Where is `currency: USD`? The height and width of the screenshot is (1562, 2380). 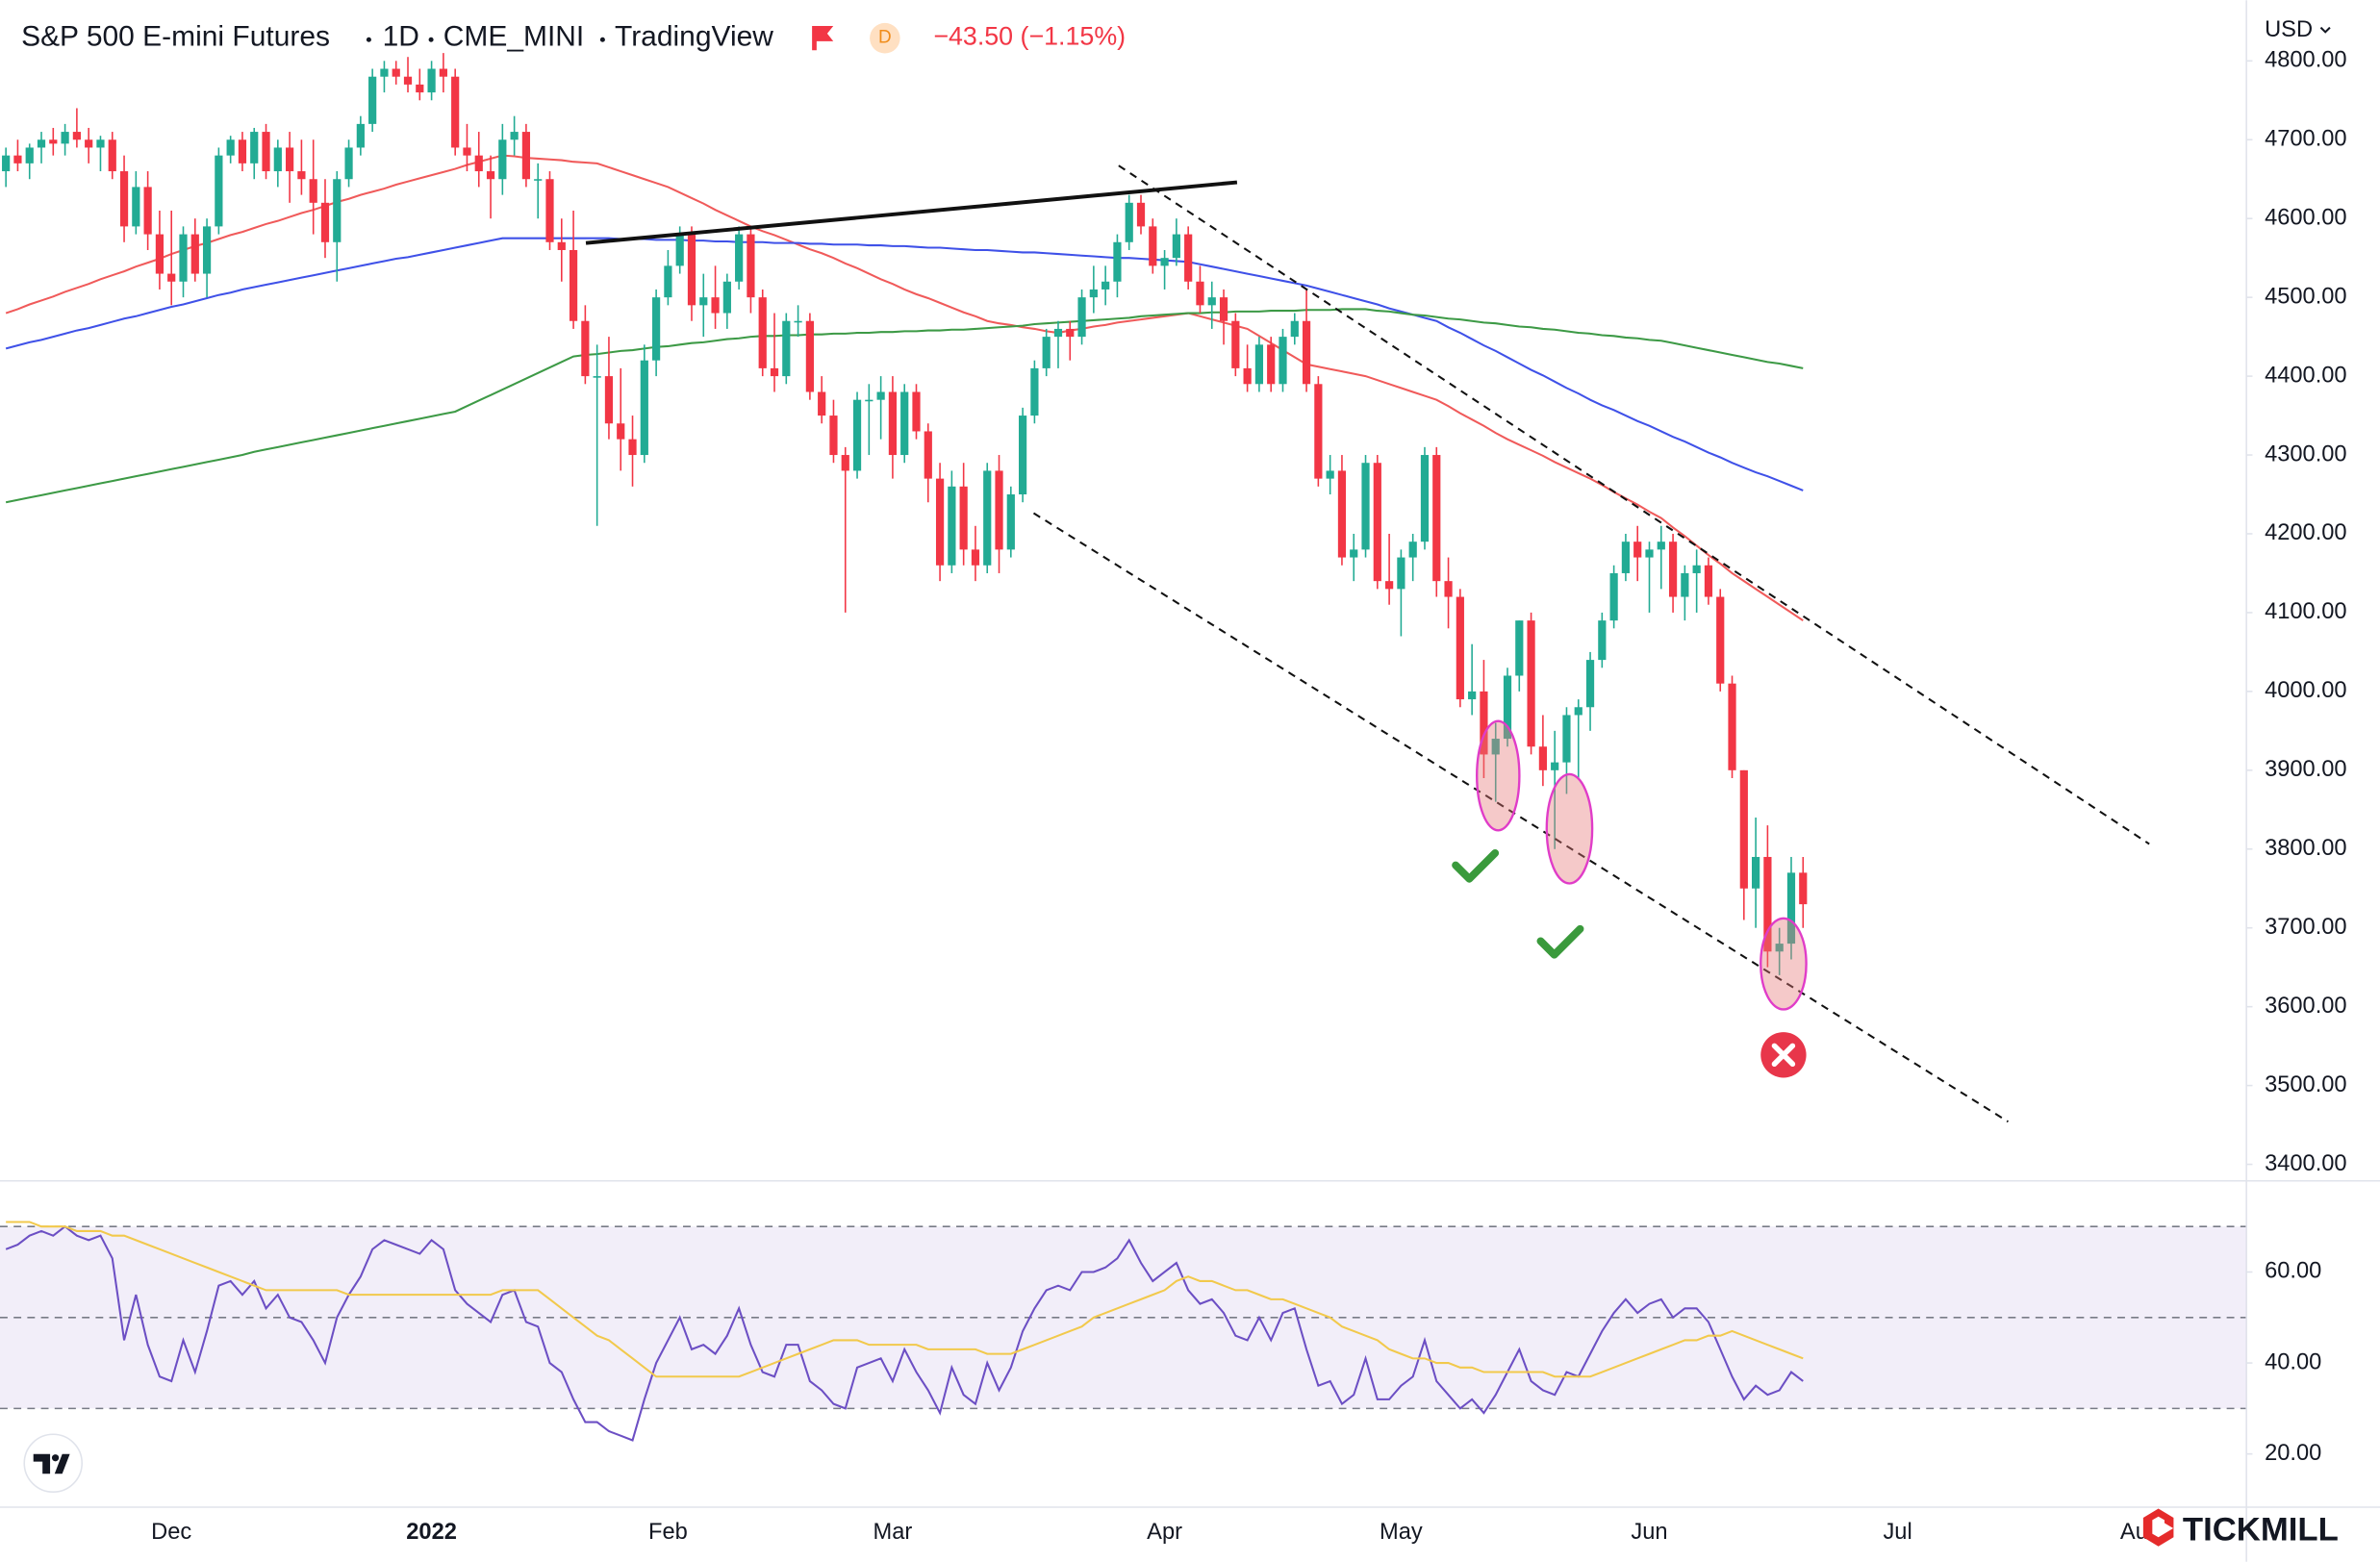
currency: USD is located at coordinates (2289, 30).